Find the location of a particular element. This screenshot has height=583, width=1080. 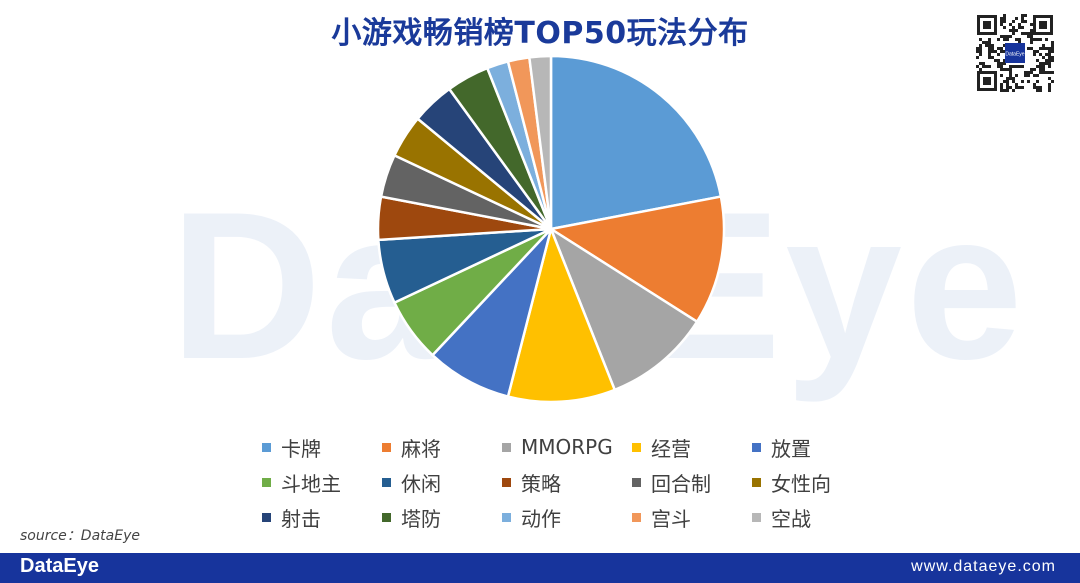

legend-item: 麻将 is located at coordinates (442, 447).